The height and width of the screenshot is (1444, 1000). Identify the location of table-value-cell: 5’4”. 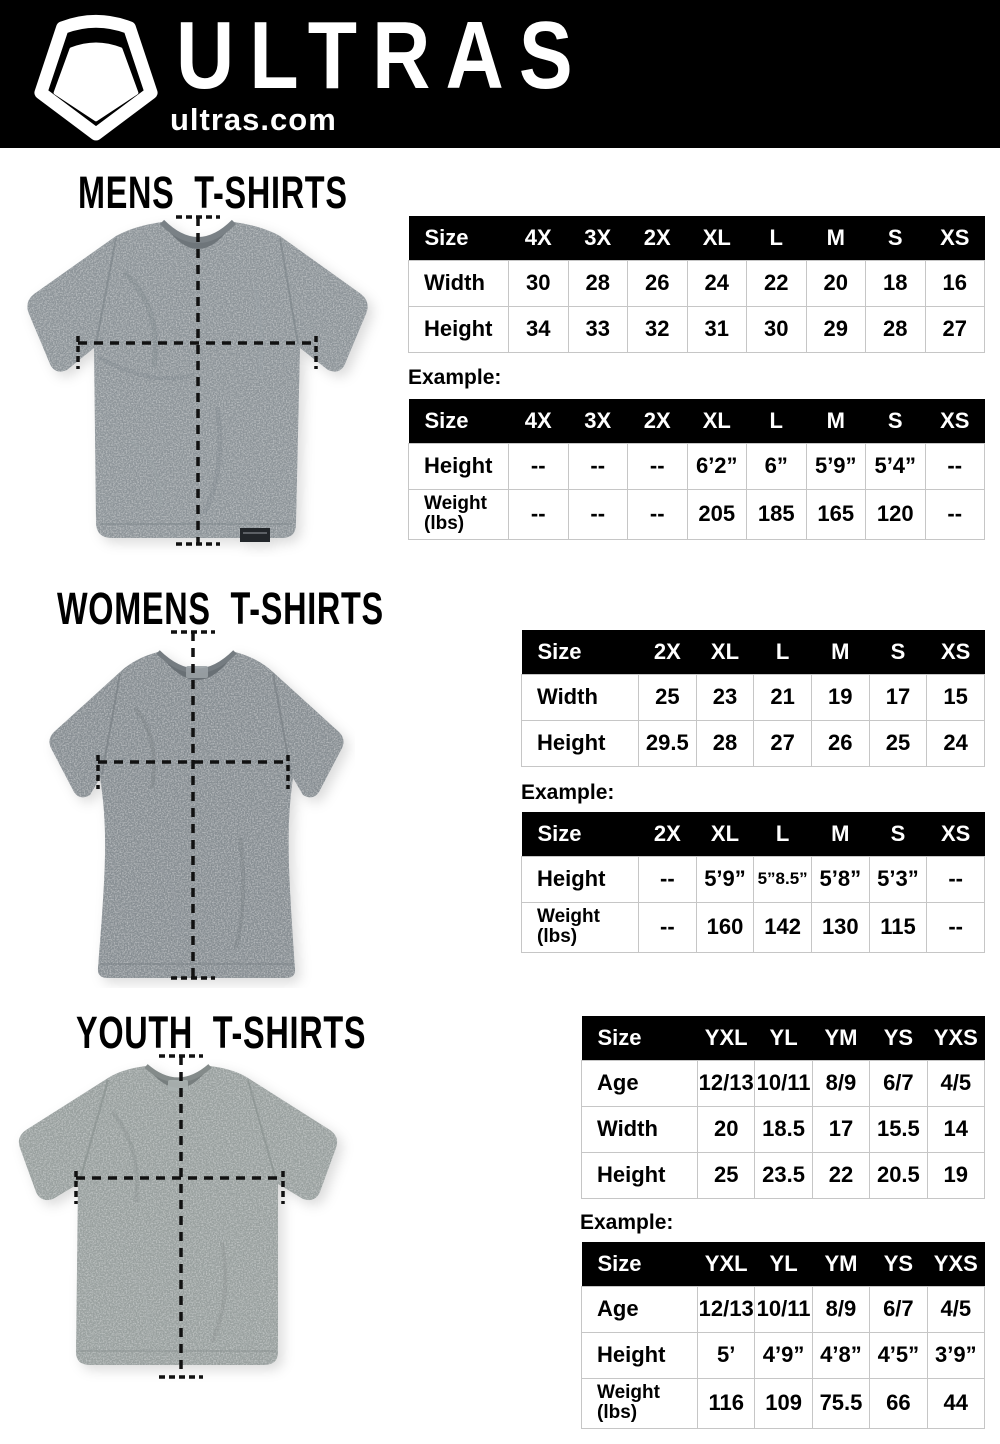
(895, 466).